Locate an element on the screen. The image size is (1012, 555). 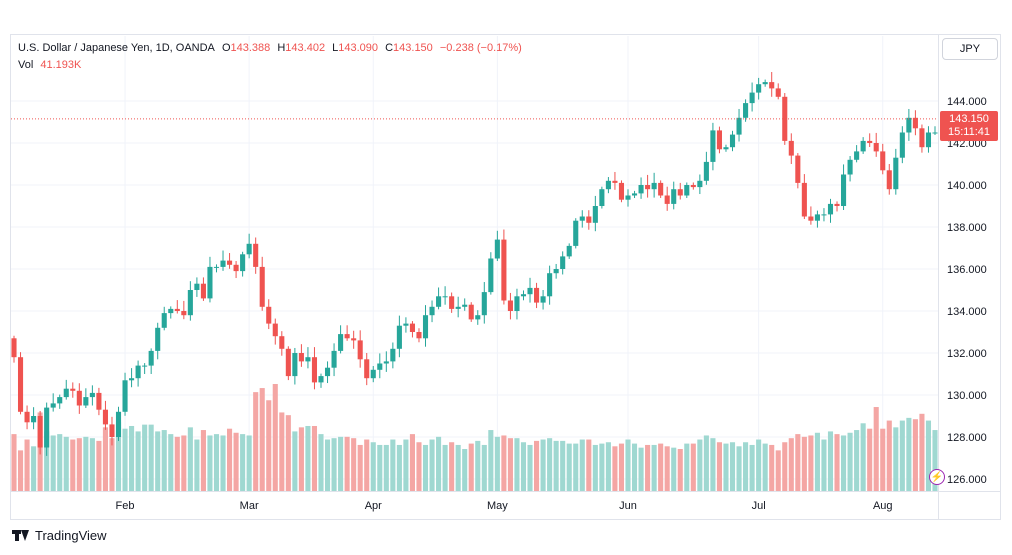
alert-icon: ⚡ is located at coordinates (937, 477).